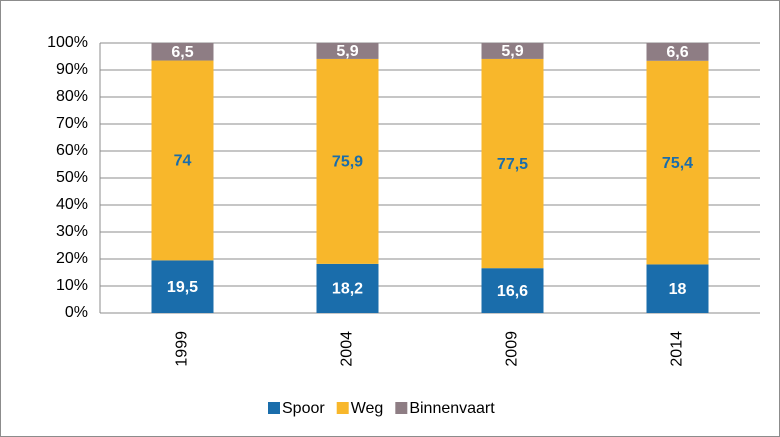 The image size is (780, 437). I want to click on y-tick-label: 20%, so click(72, 258).